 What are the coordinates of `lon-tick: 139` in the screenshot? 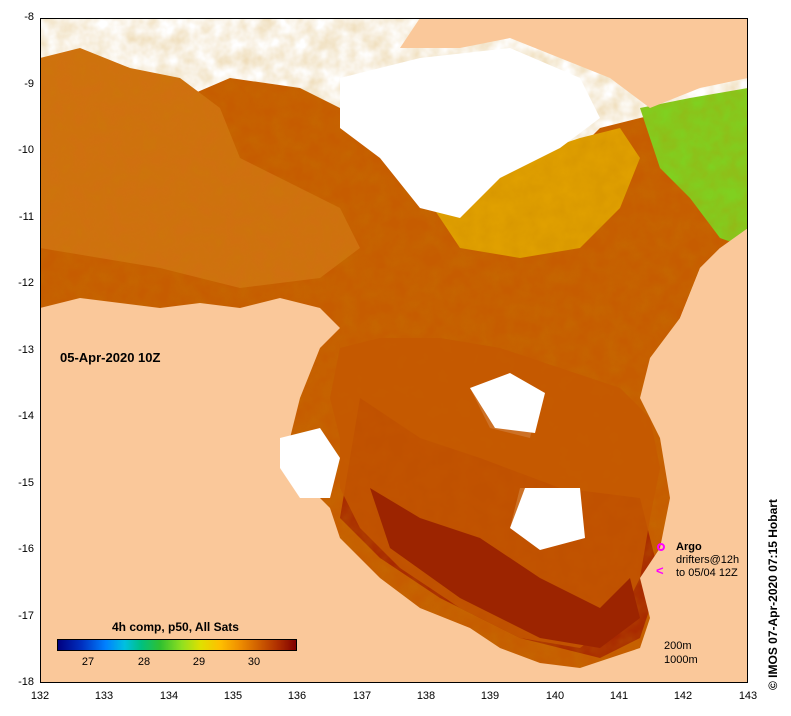 It's located at (490, 696).